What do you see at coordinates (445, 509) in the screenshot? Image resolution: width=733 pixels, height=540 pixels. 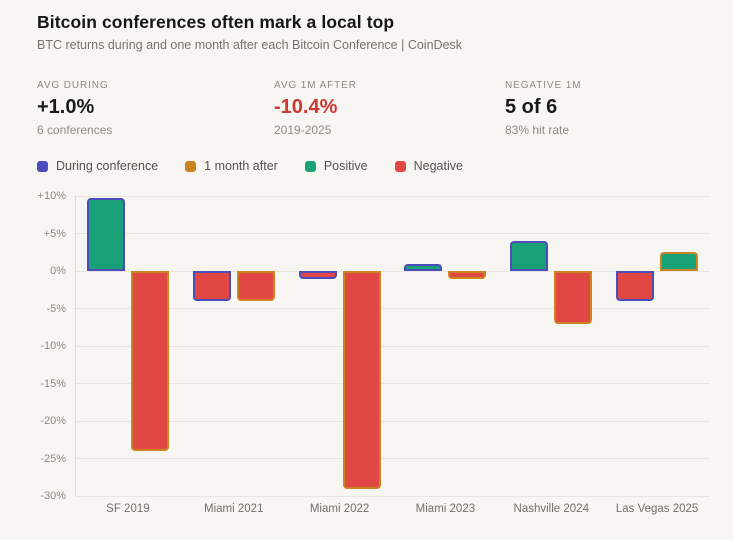 I see `x-axis-label-miami-2023: Miami 2023` at bounding box center [445, 509].